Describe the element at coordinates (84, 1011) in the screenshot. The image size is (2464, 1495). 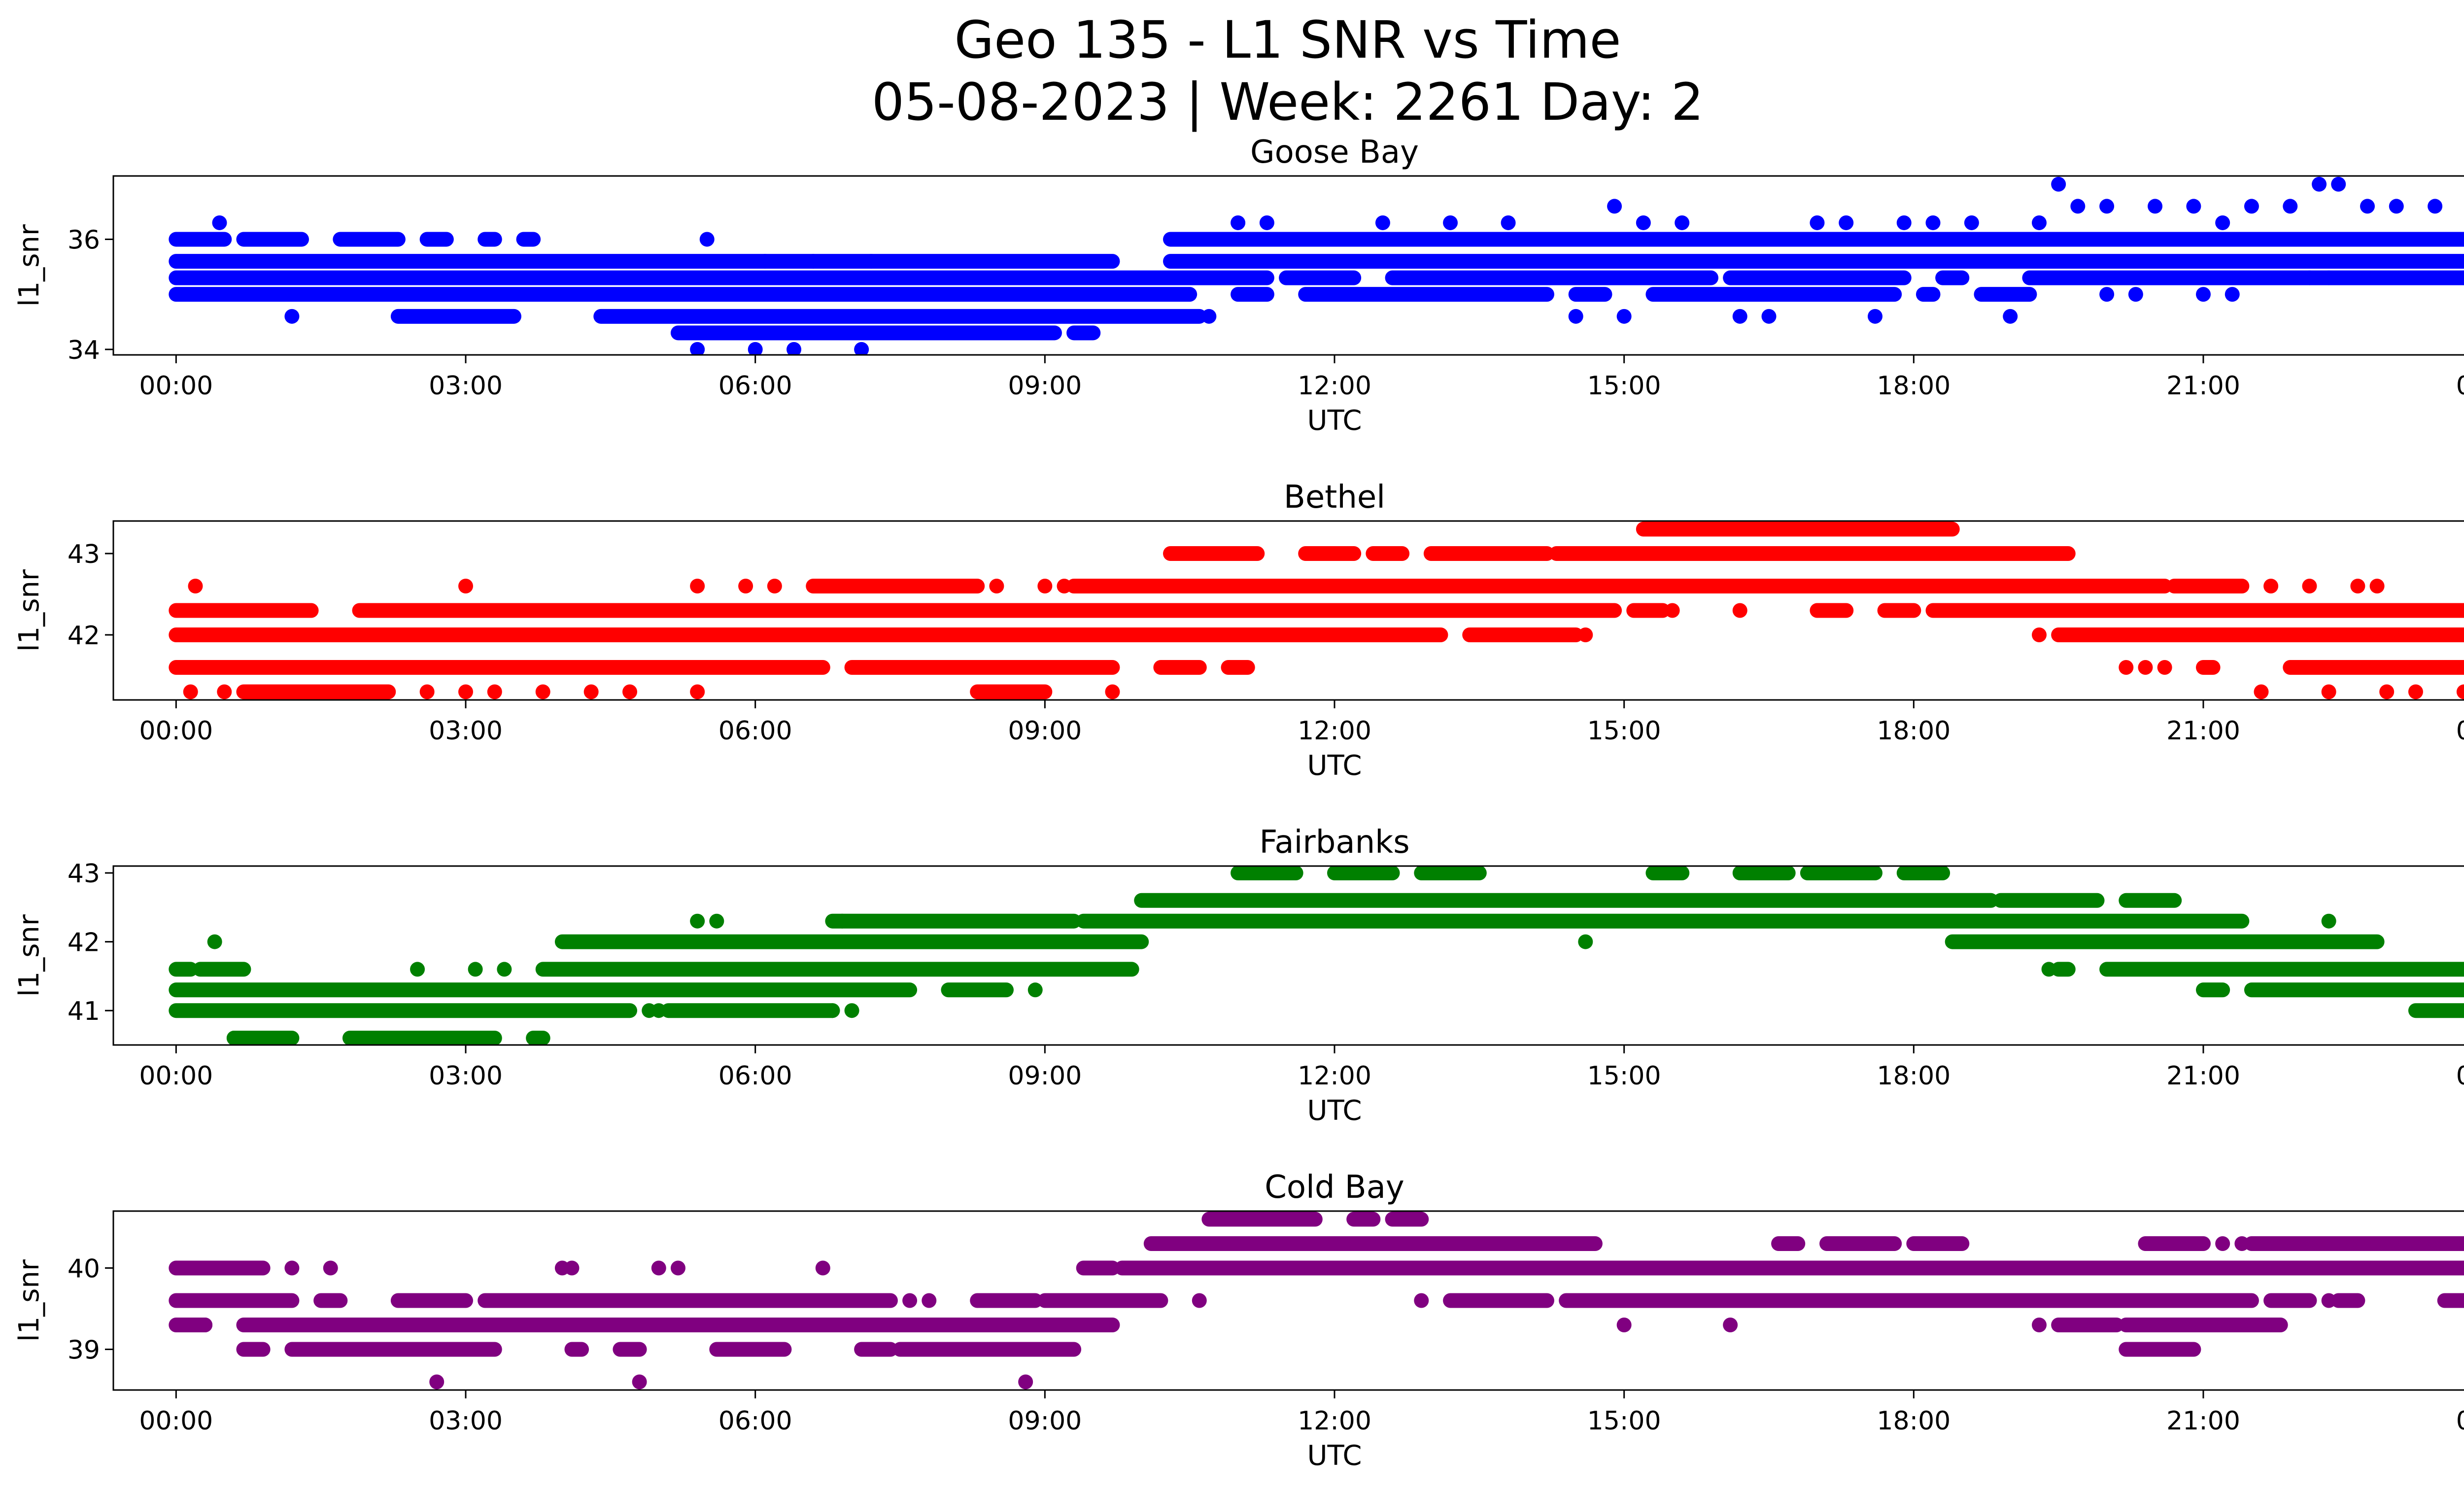
I see `y-tick-label: 41` at that location.